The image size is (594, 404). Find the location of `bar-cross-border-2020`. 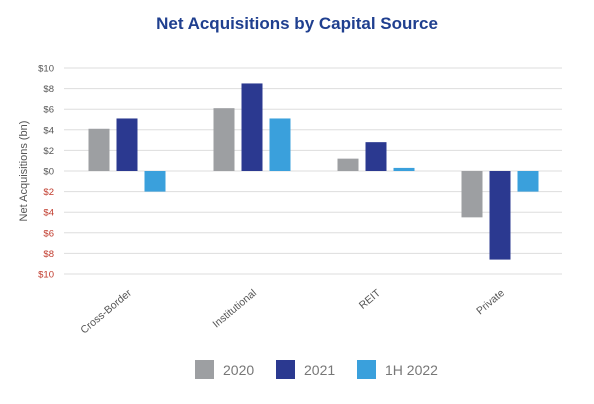

bar-cross-border-2020 is located at coordinates (99, 149).